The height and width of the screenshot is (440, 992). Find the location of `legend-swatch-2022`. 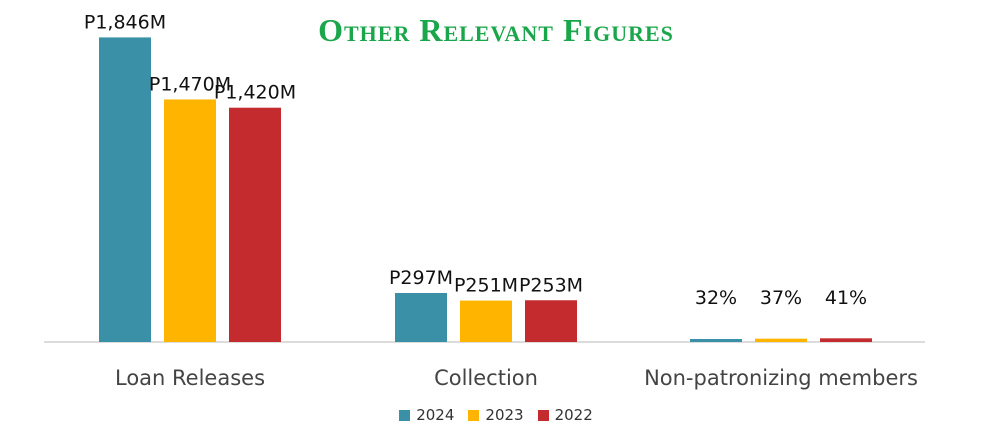

legend-swatch-2022 is located at coordinates (543, 415).